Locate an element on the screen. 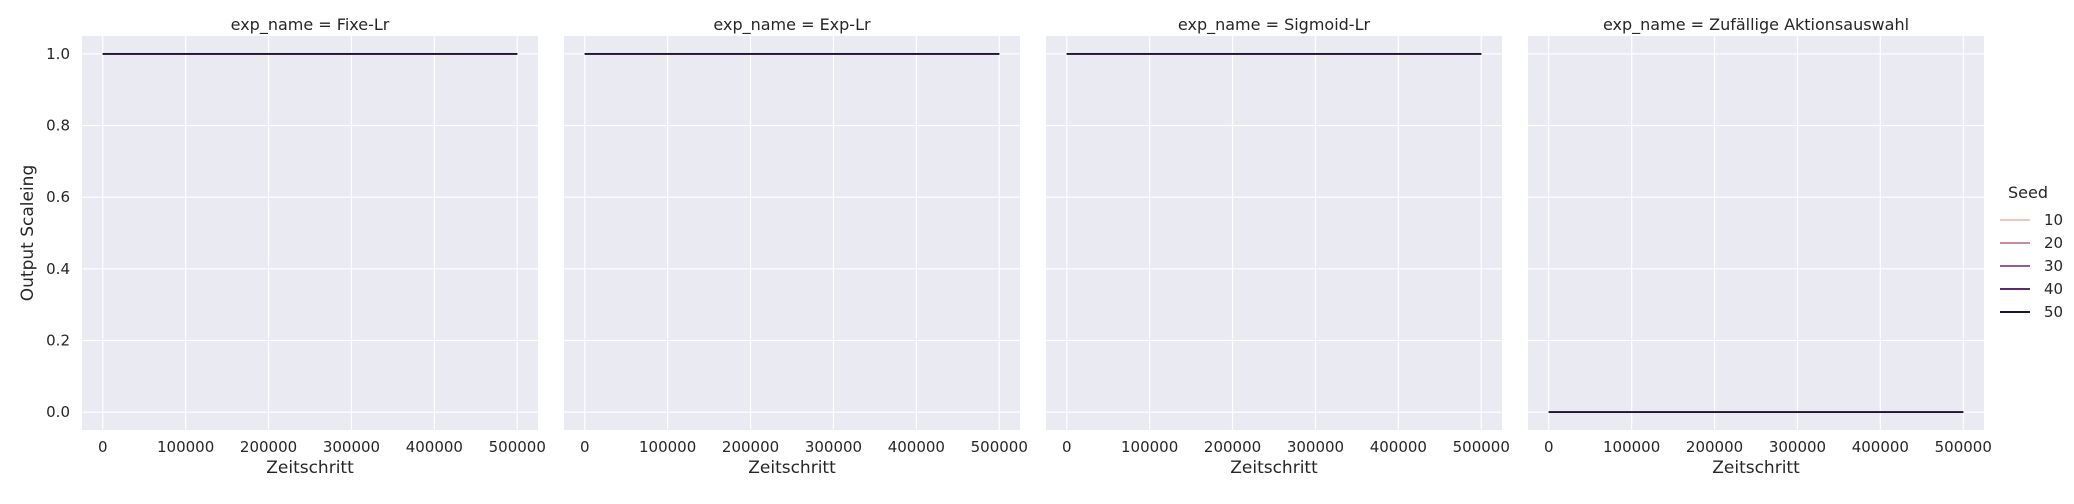 Image resolution: width=2074 pixels, height=504 pixels. legend-label-seed-10: 10 is located at coordinates (2053, 220).